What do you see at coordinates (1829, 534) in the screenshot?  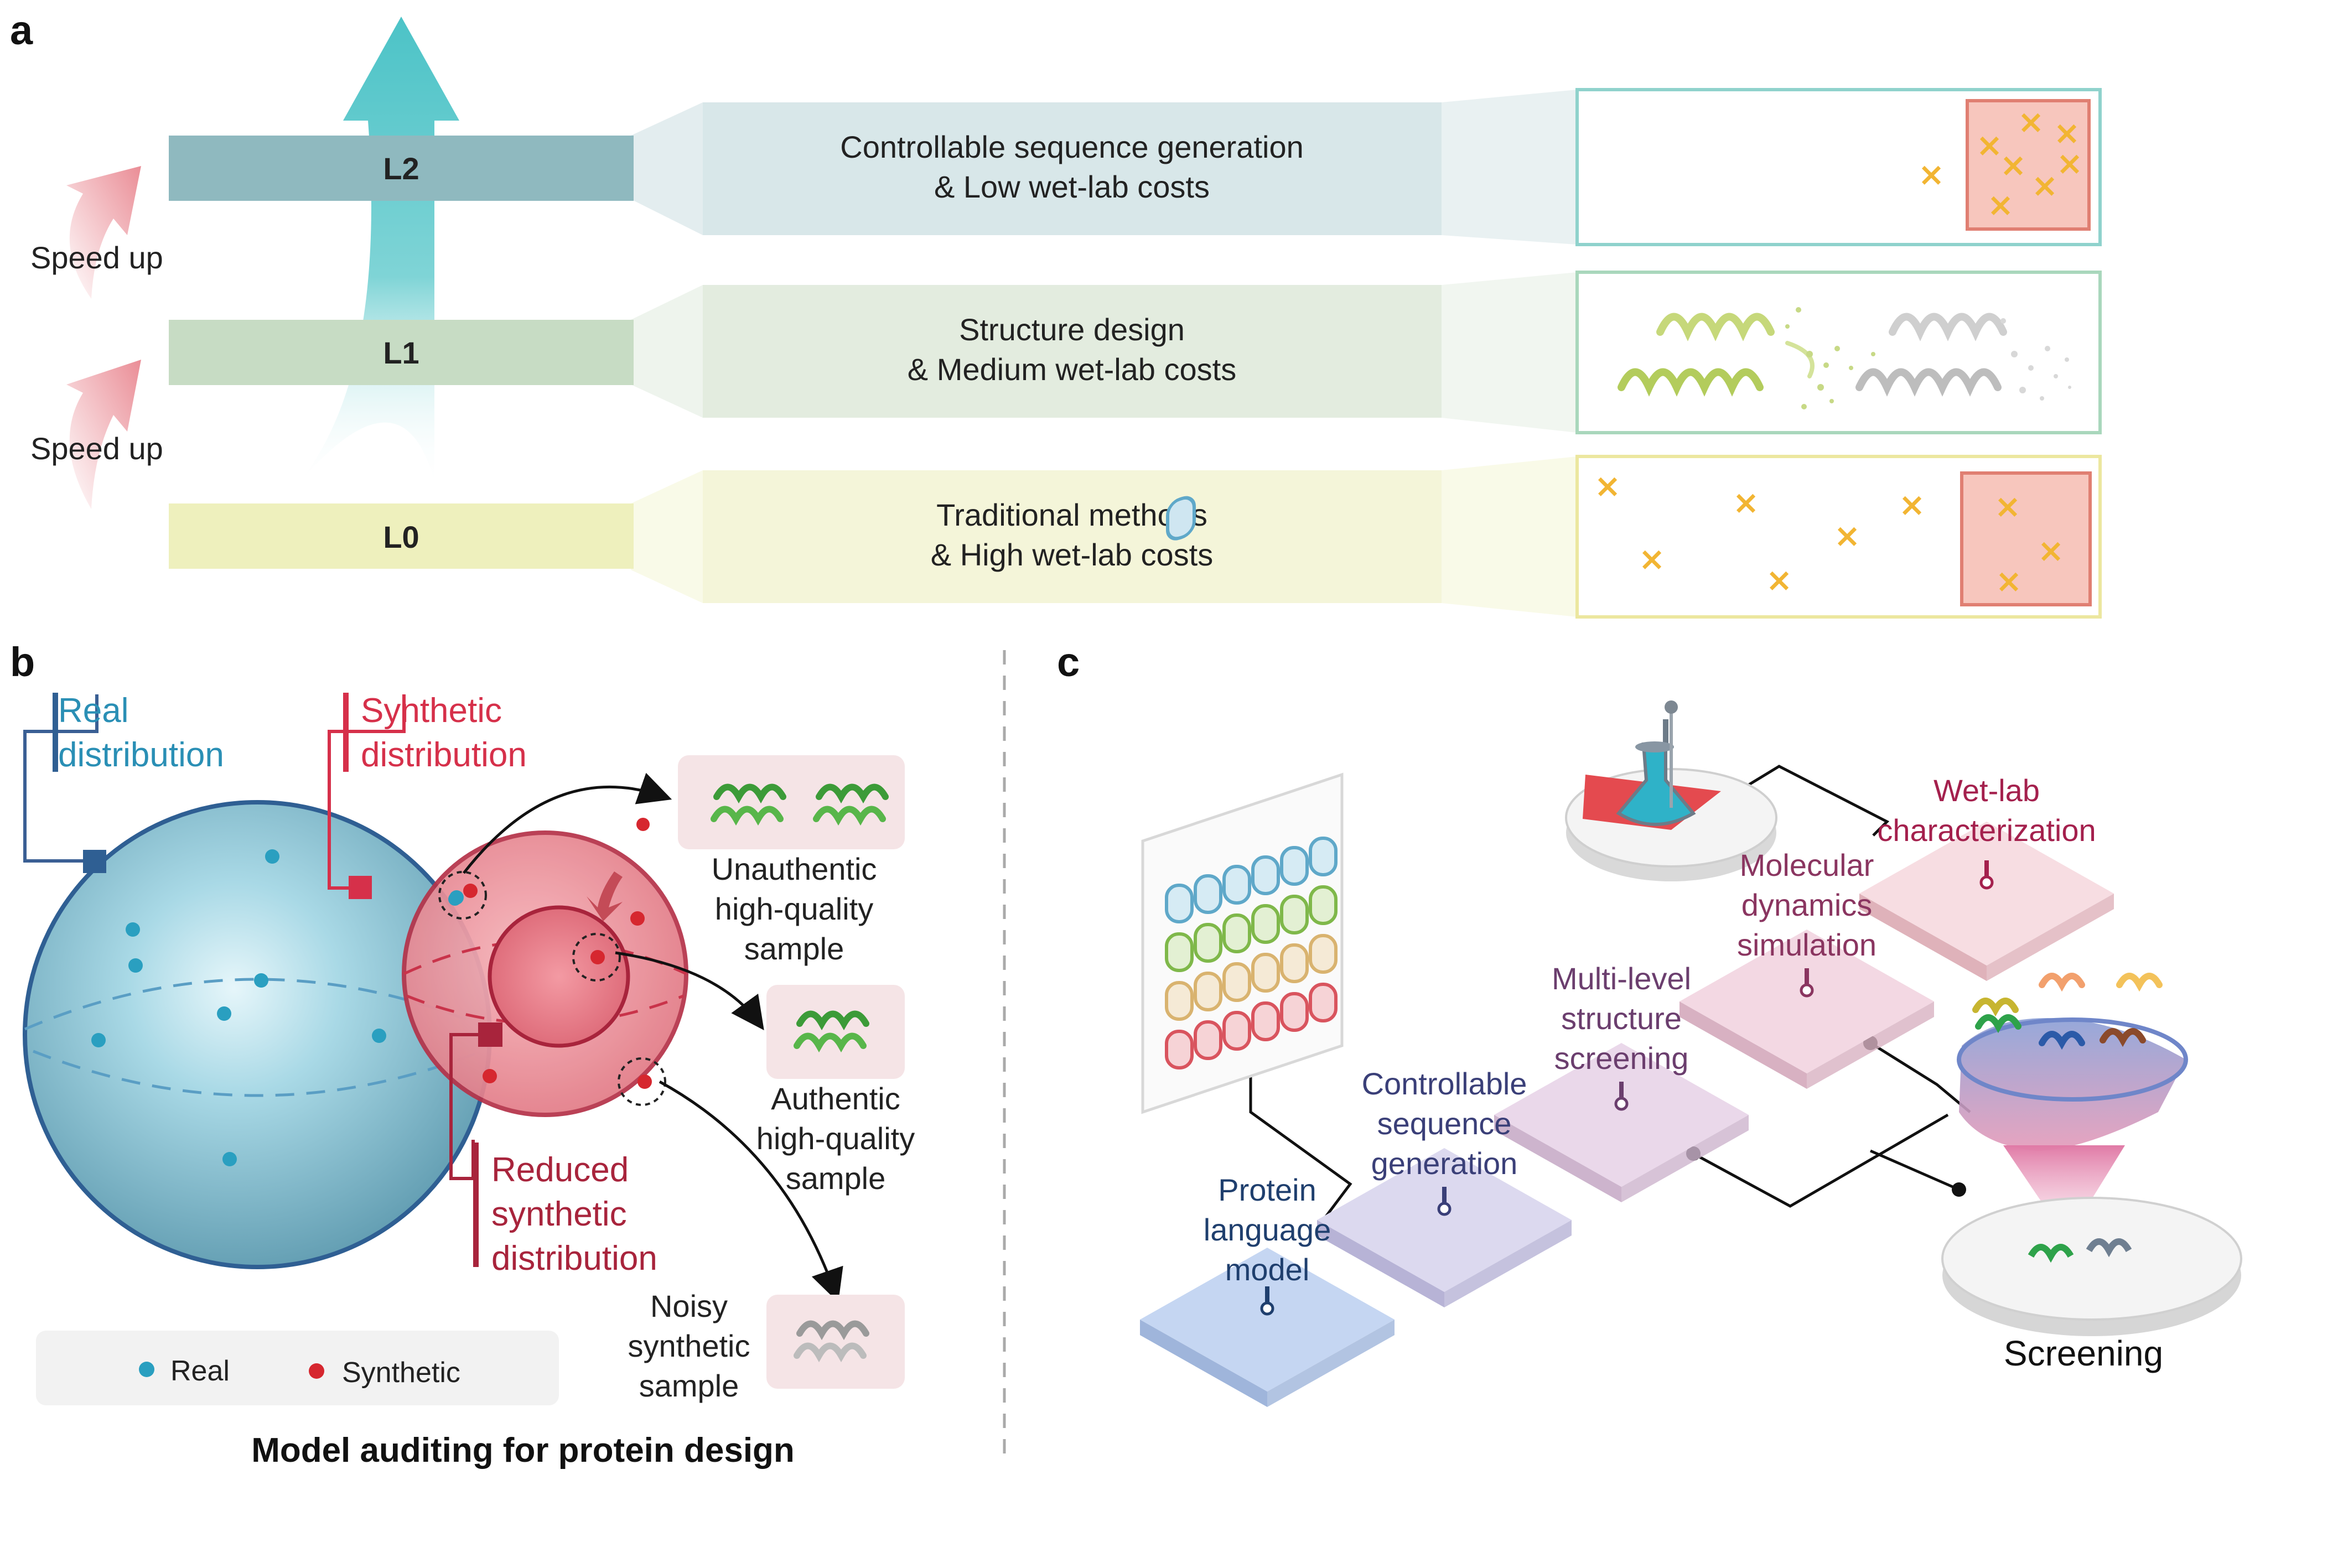 I see `l0-markers: × × × × × × × × ×` at bounding box center [1829, 534].